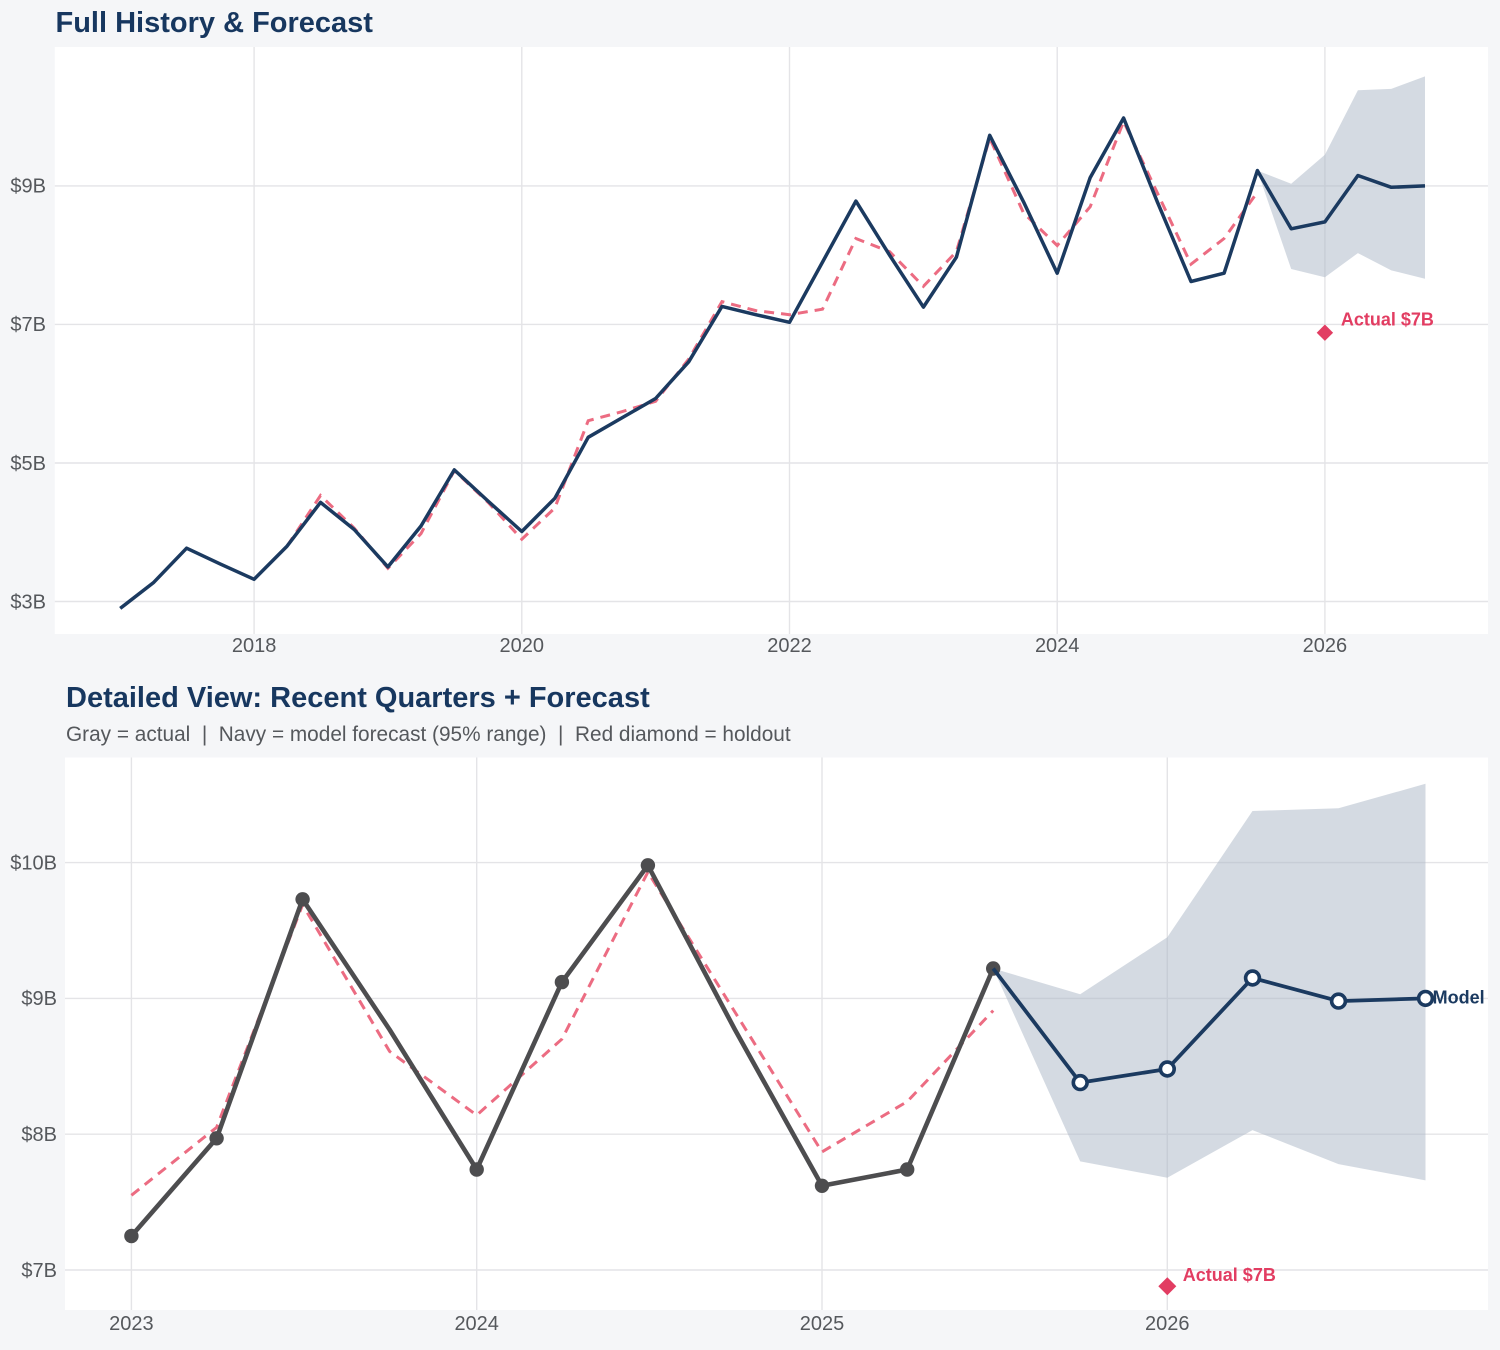 This screenshot has width=1500, height=1350. Describe the element at coordinates (28, 602) in the screenshot. I see `svg-text: $3B` at that location.